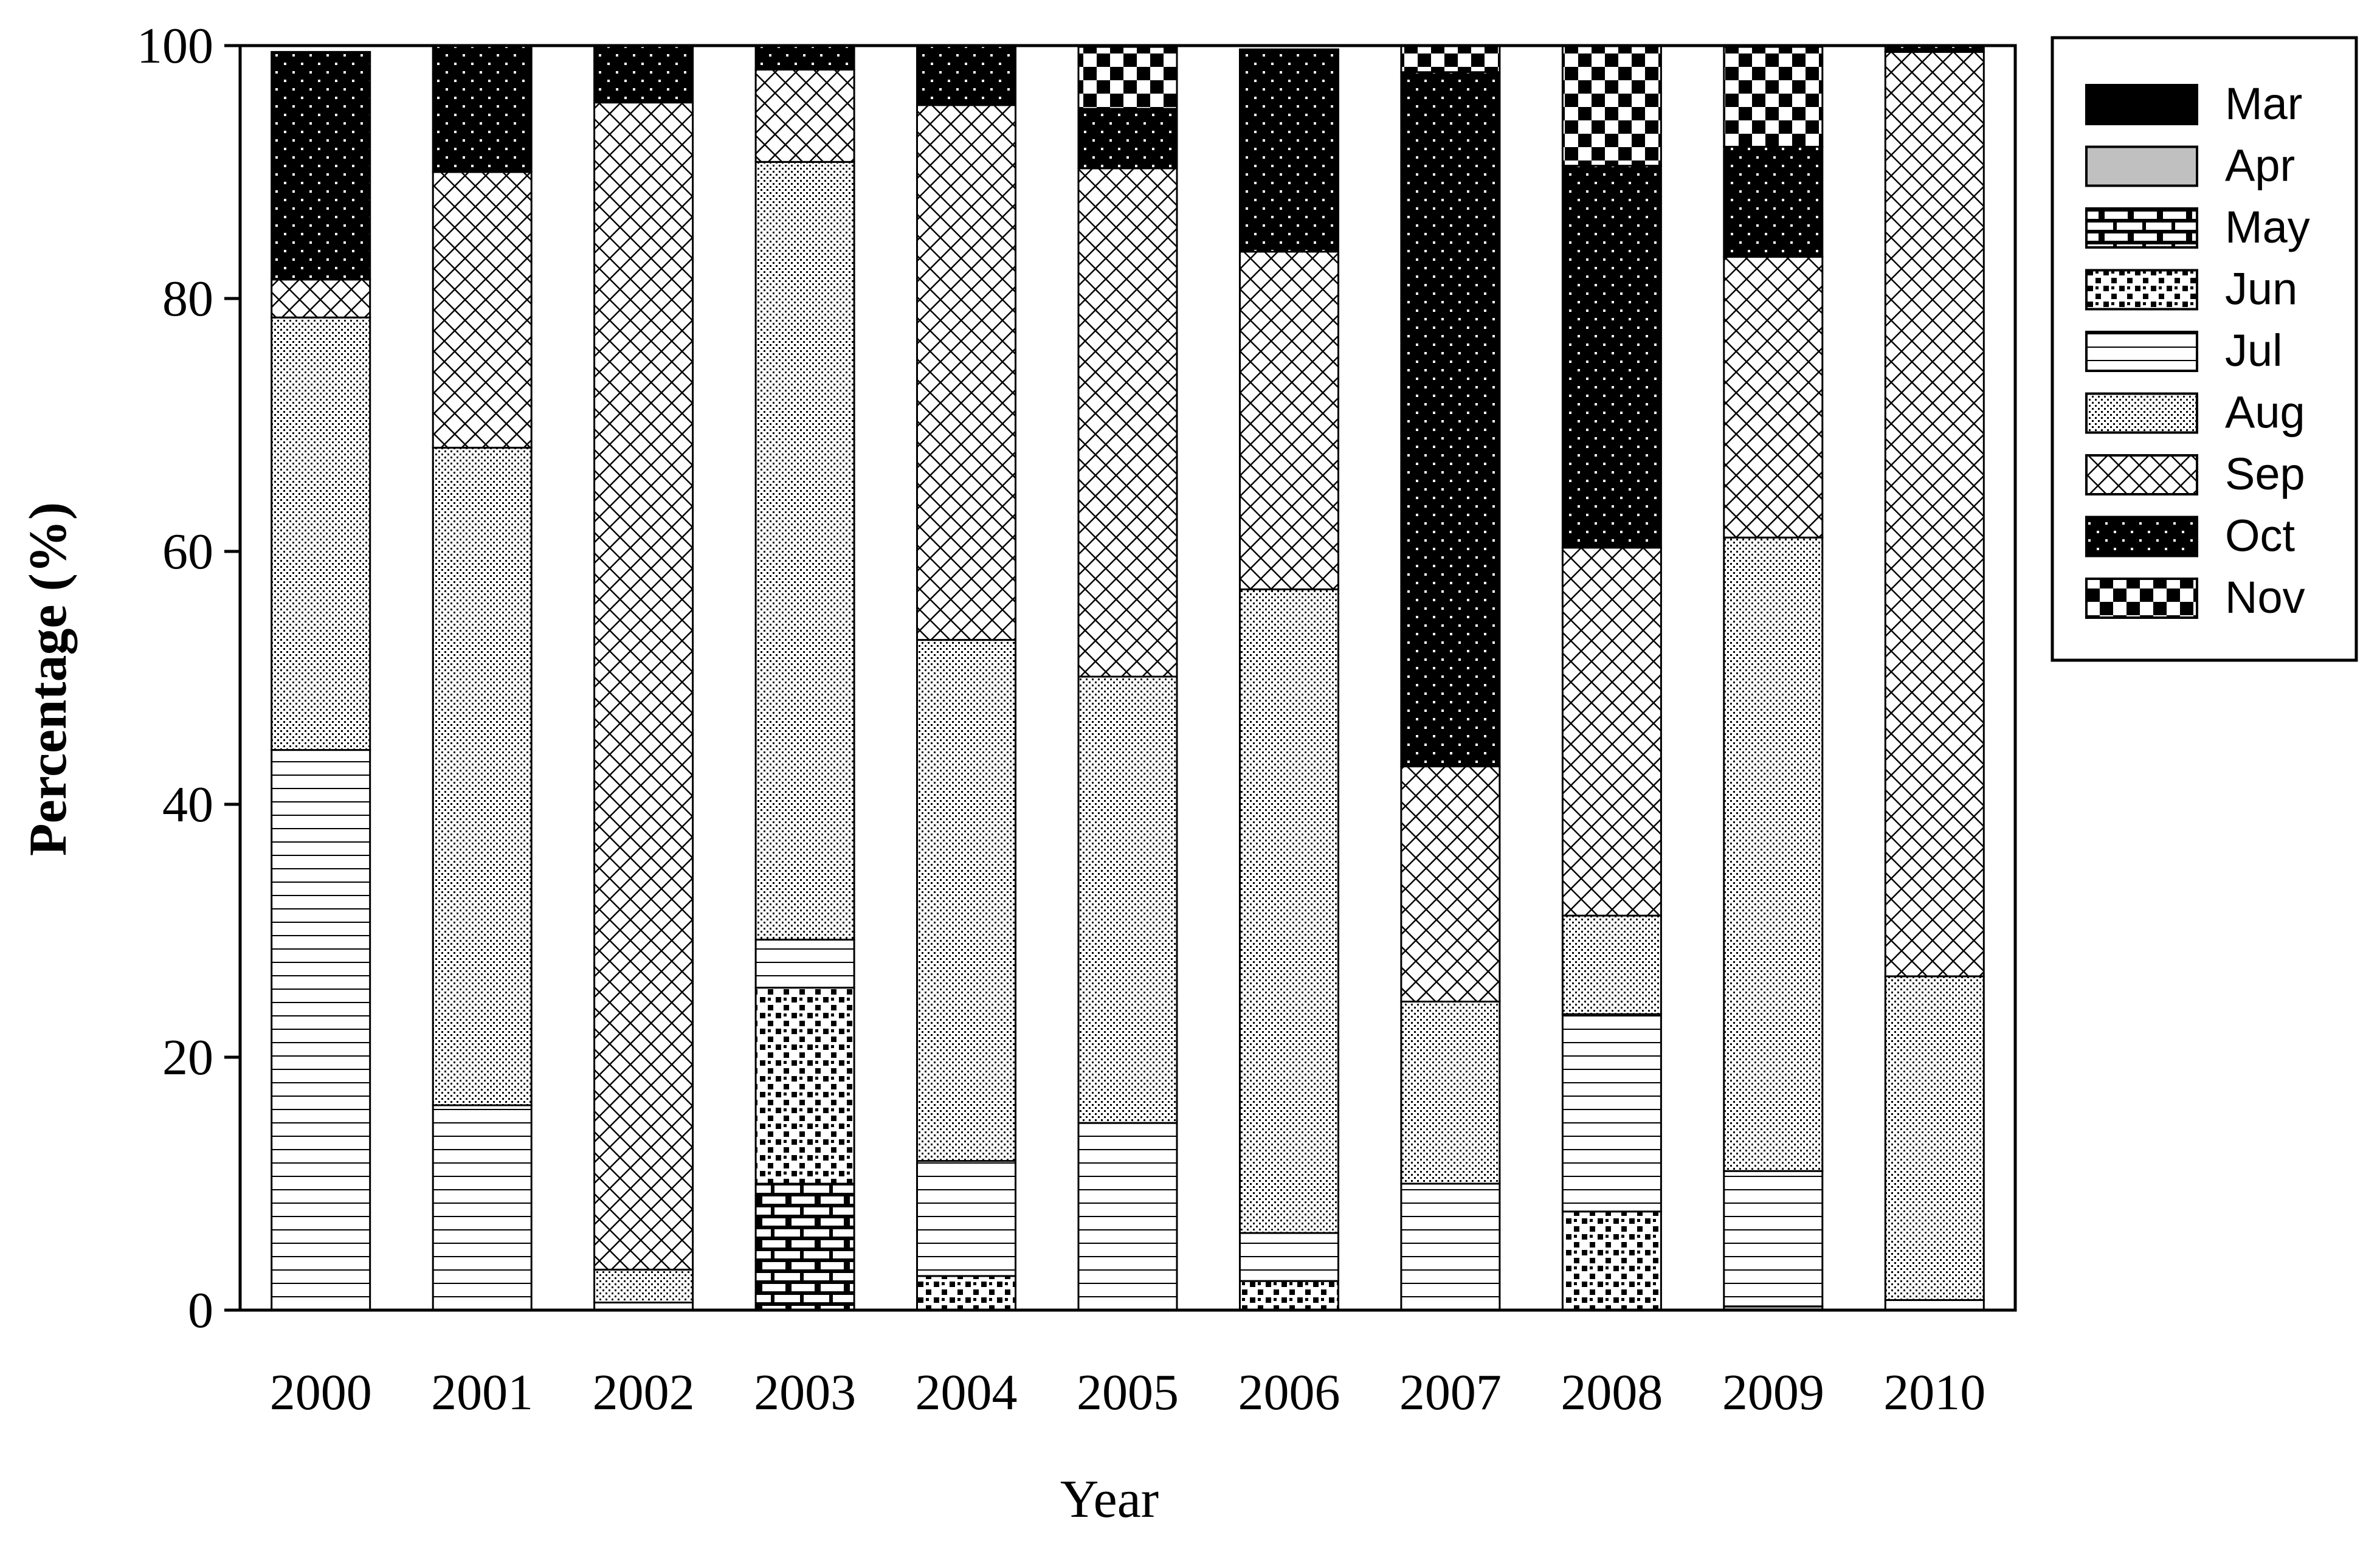  Describe the element at coordinates (1450, 1393) in the screenshot. I see `x-tick-label: 2007` at that location.